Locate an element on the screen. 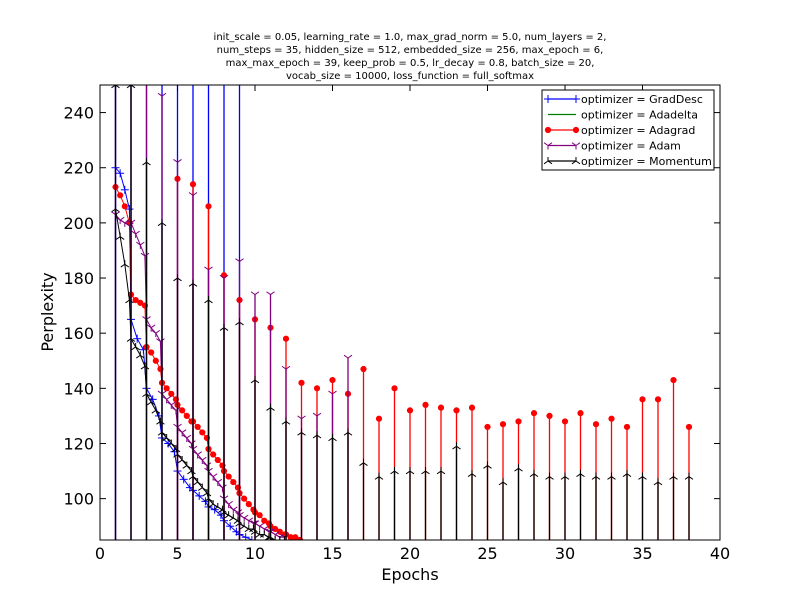 This screenshot has height=600, width=800. series-0-line is located at coordinates (184, 353).